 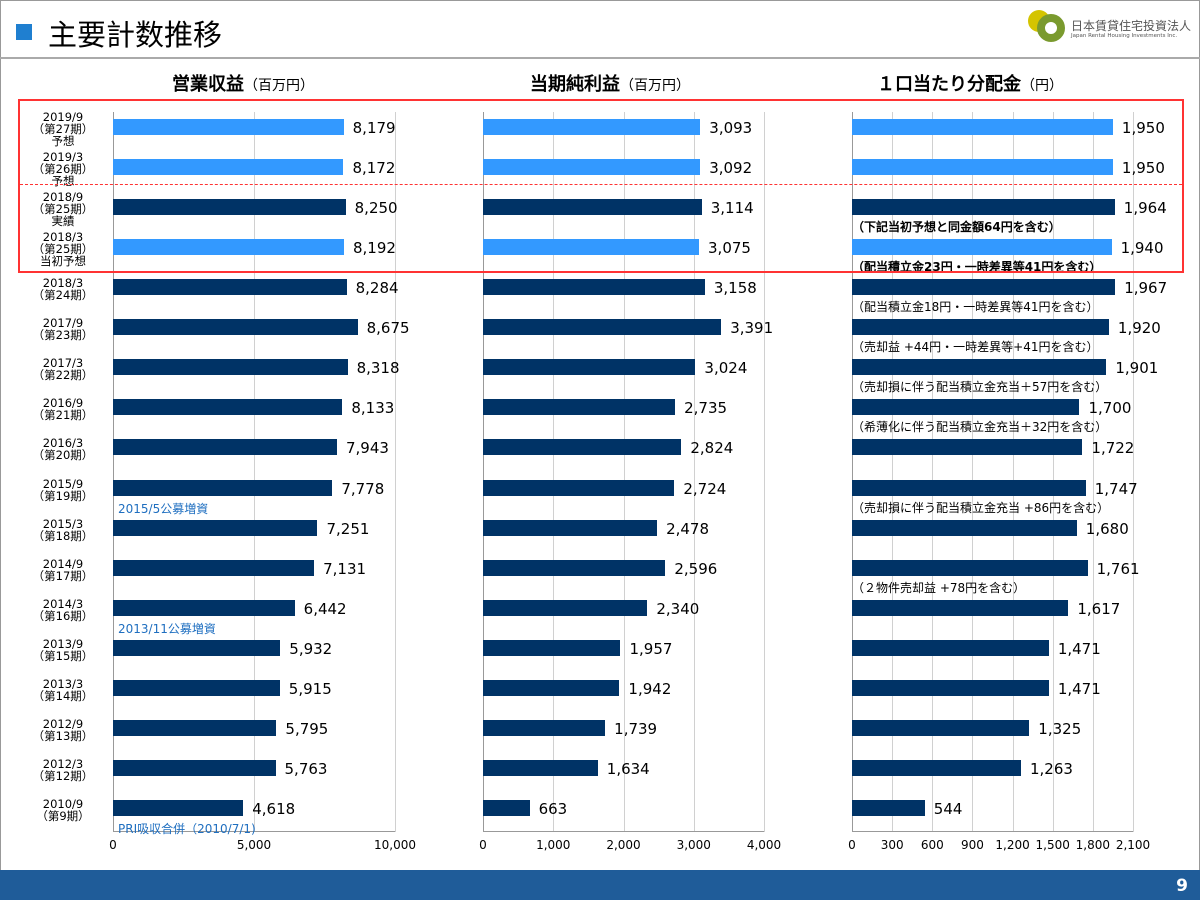 What do you see at coordinates (1110, 408) in the screenshot?
I see `data-label: 1,700` at bounding box center [1110, 408].